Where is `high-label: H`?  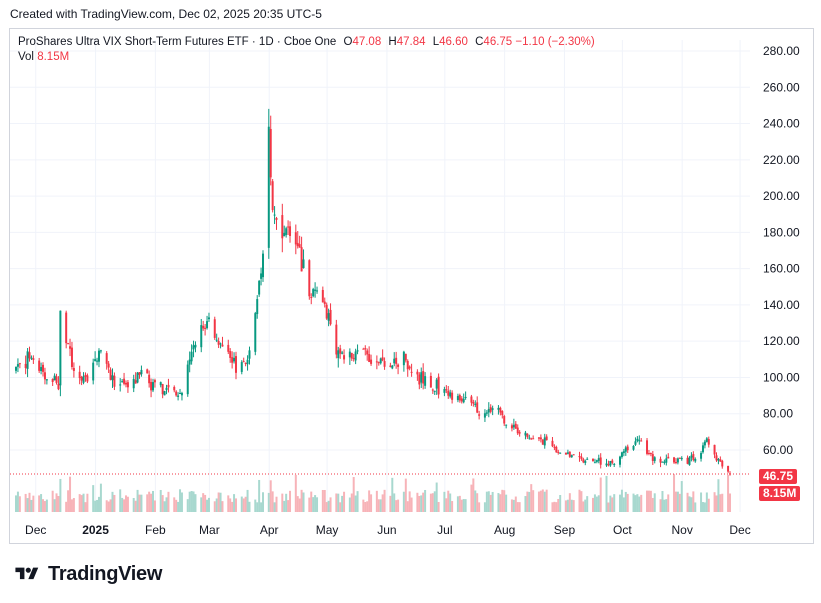
high-label: H is located at coordinates (392, 42).